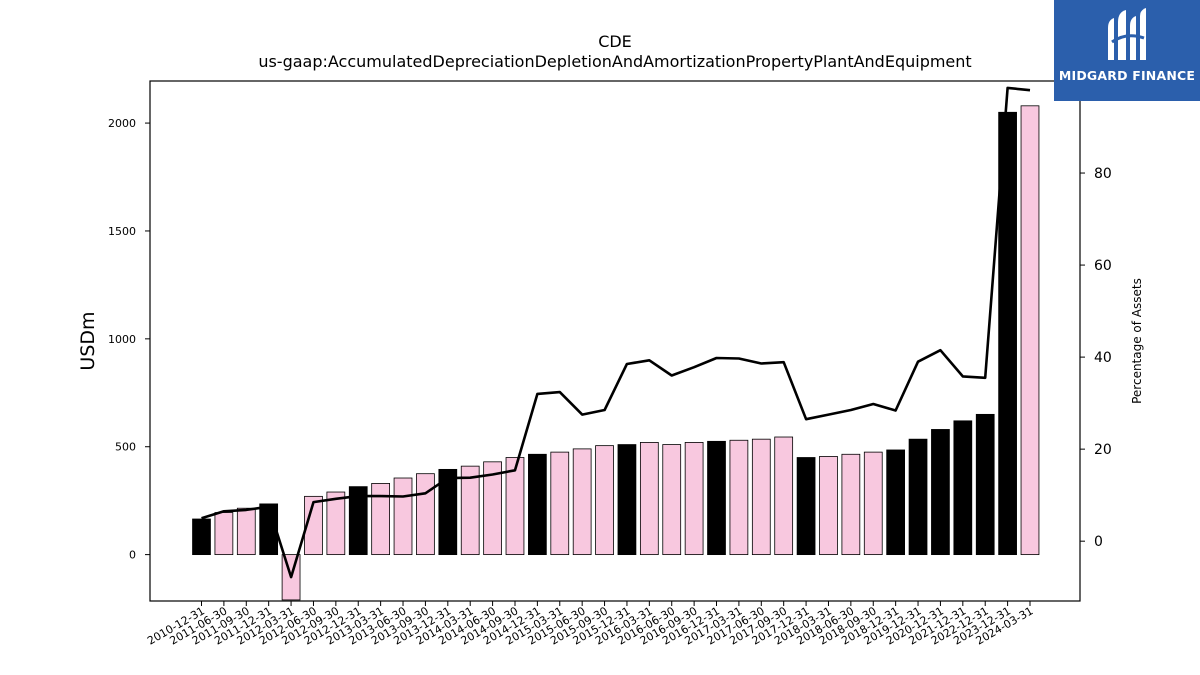  I want to click on y-axis-label: USDm, so click(88, 340).